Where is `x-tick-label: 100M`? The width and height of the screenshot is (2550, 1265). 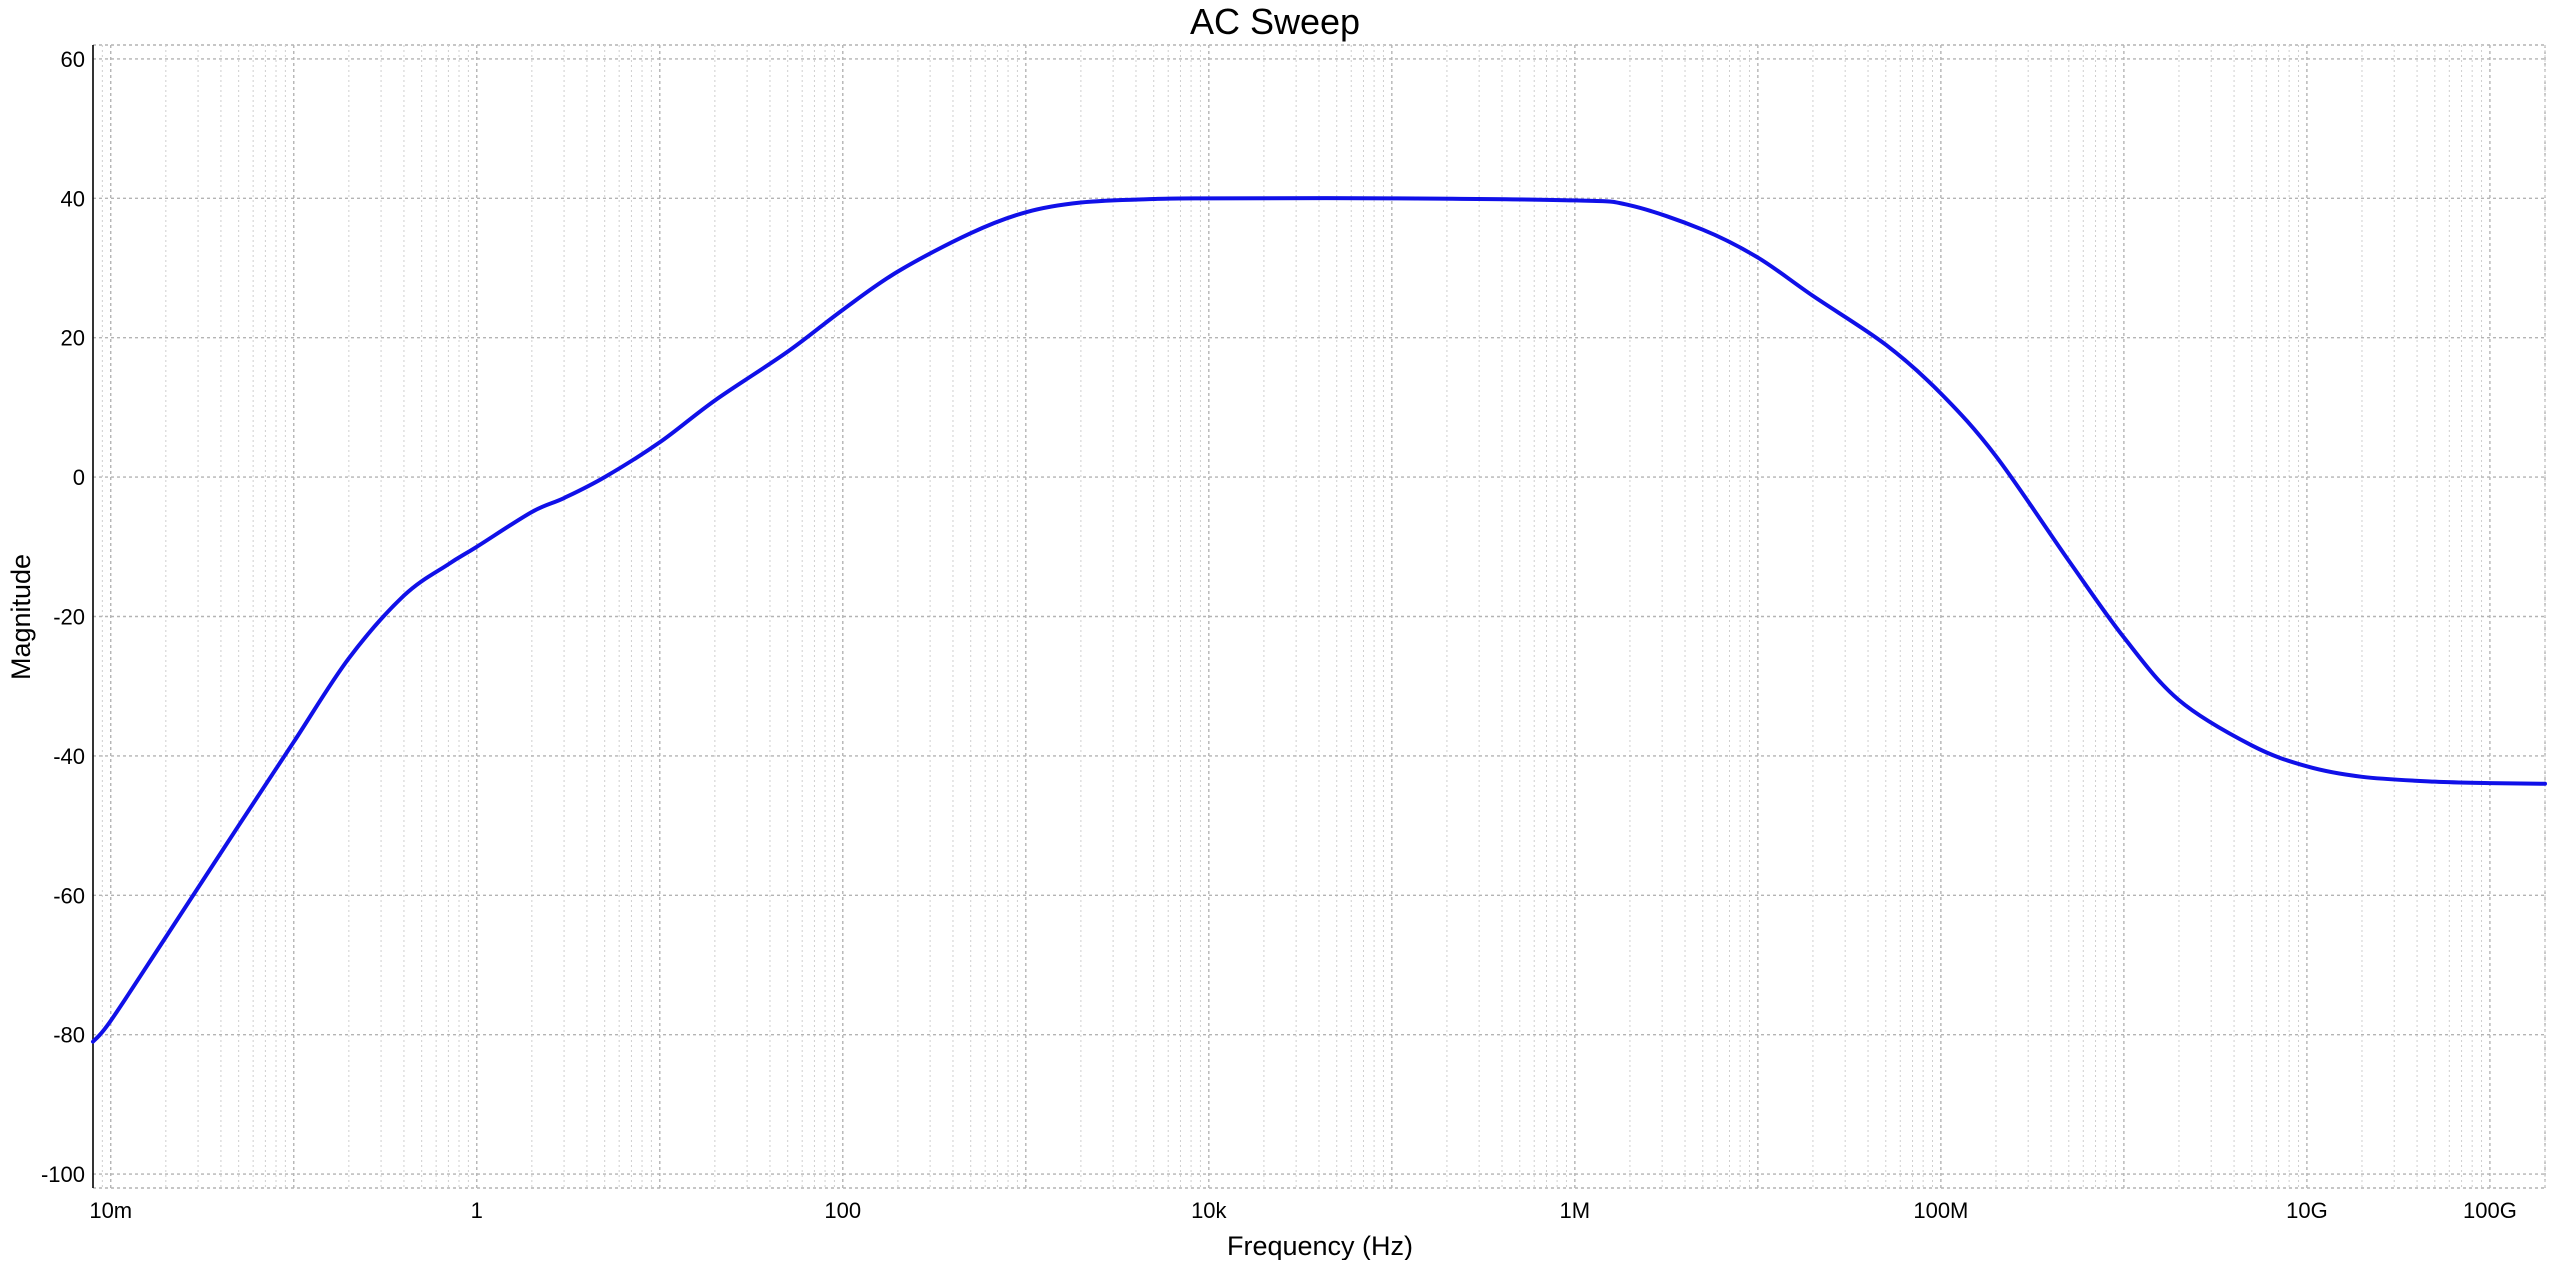 x-tick-label: 100M is located at coordinates (1940, 1210).